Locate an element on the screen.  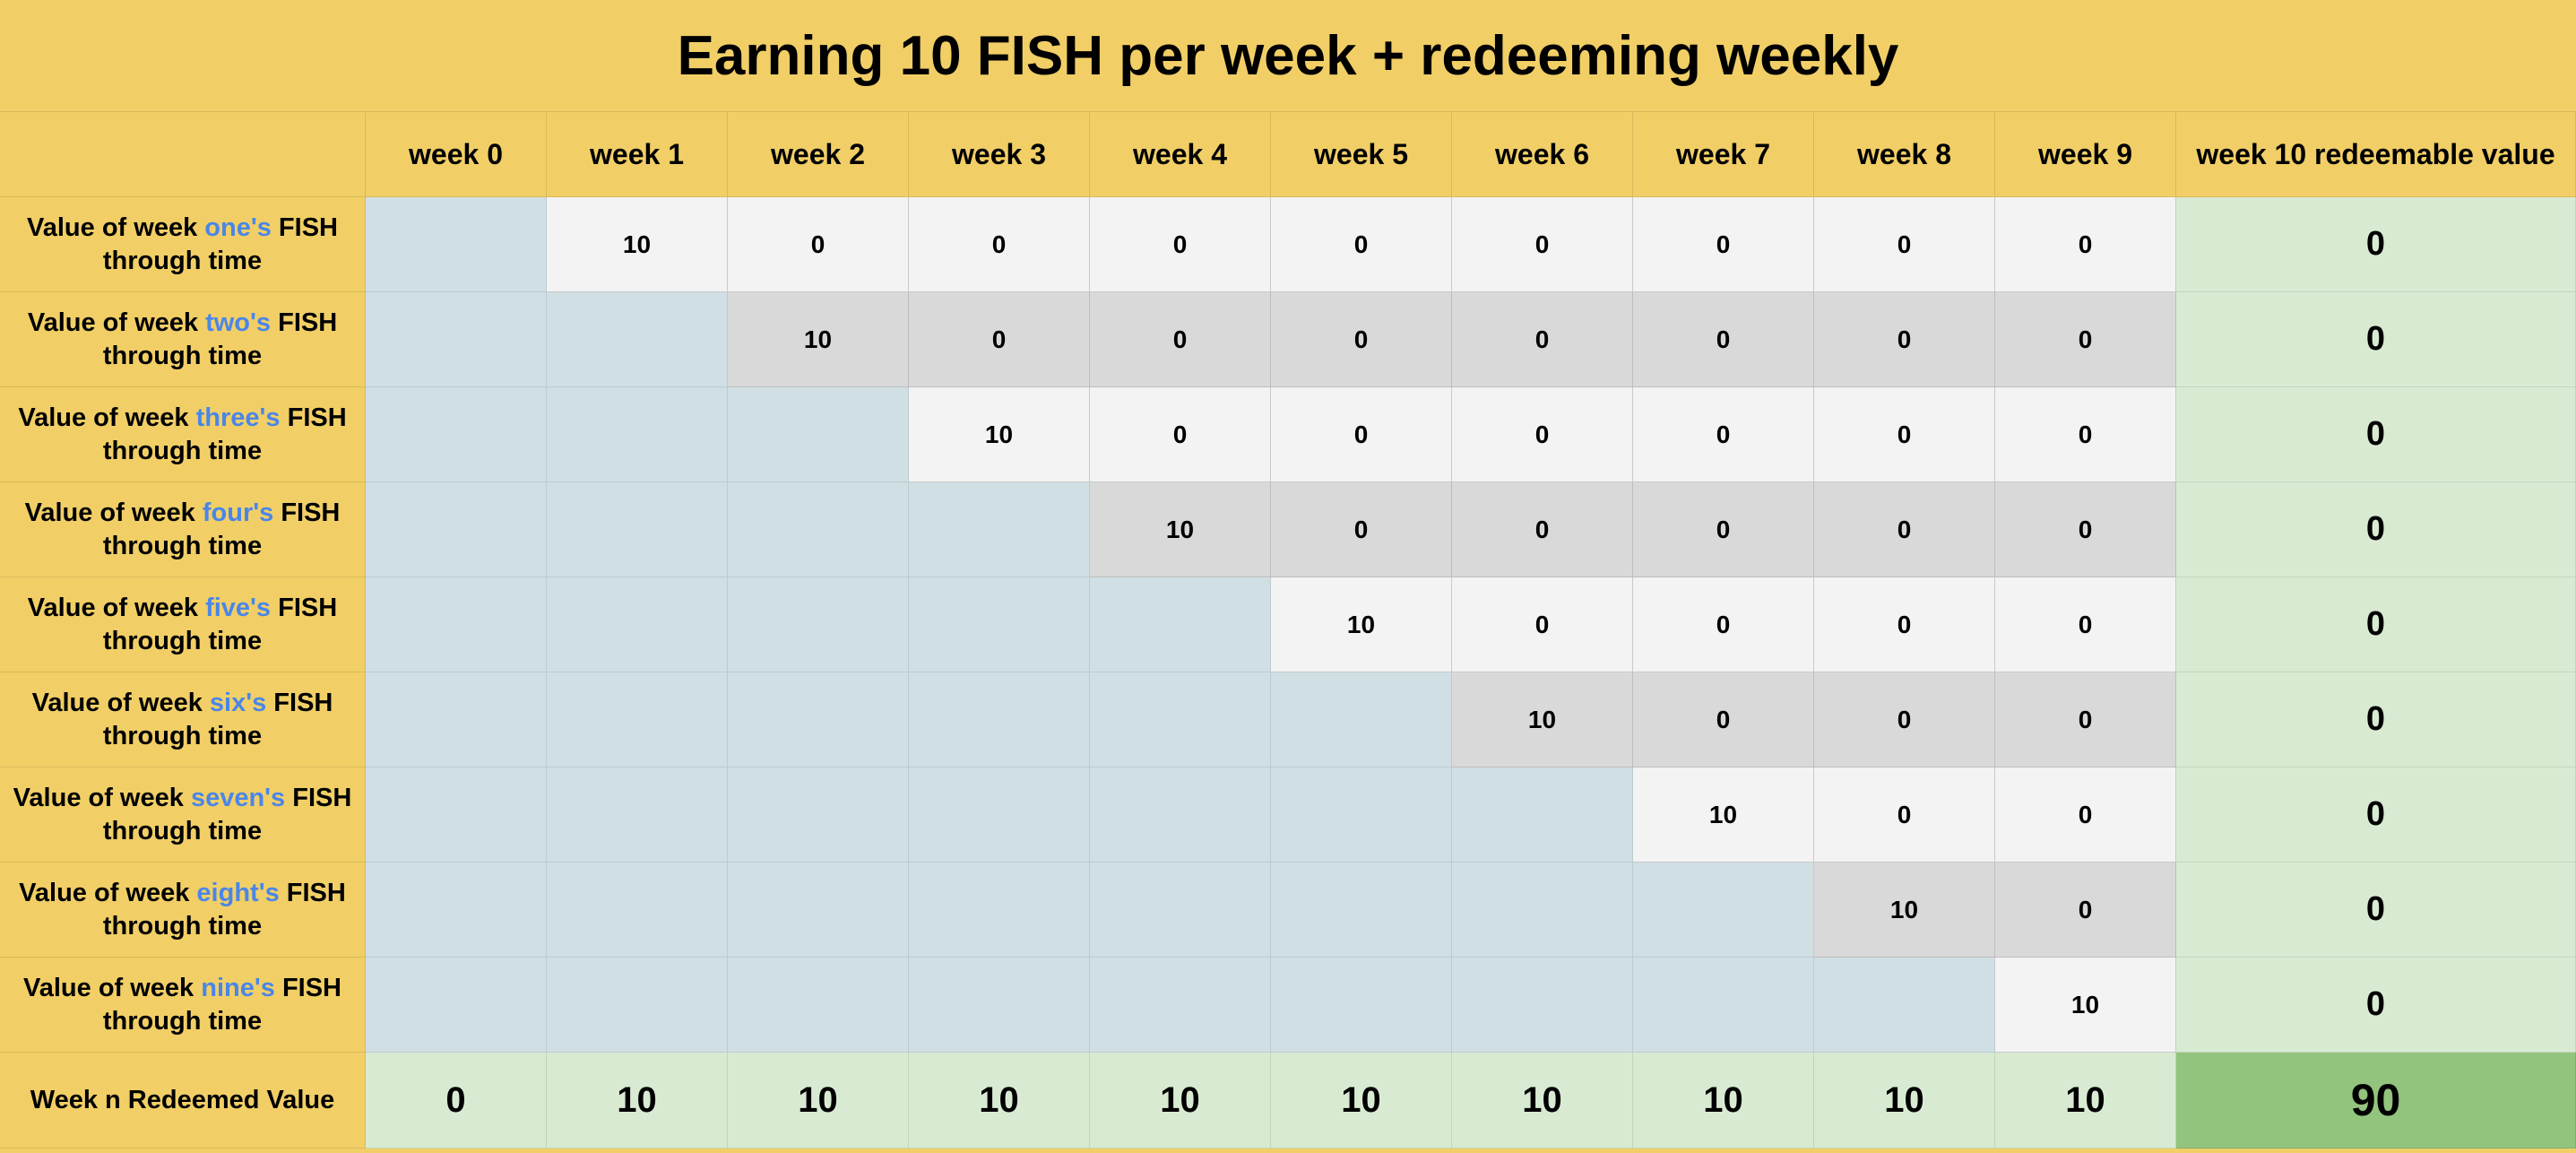
row-label: Value of week nine's FISH through time is located at coordinates (183, 1005).